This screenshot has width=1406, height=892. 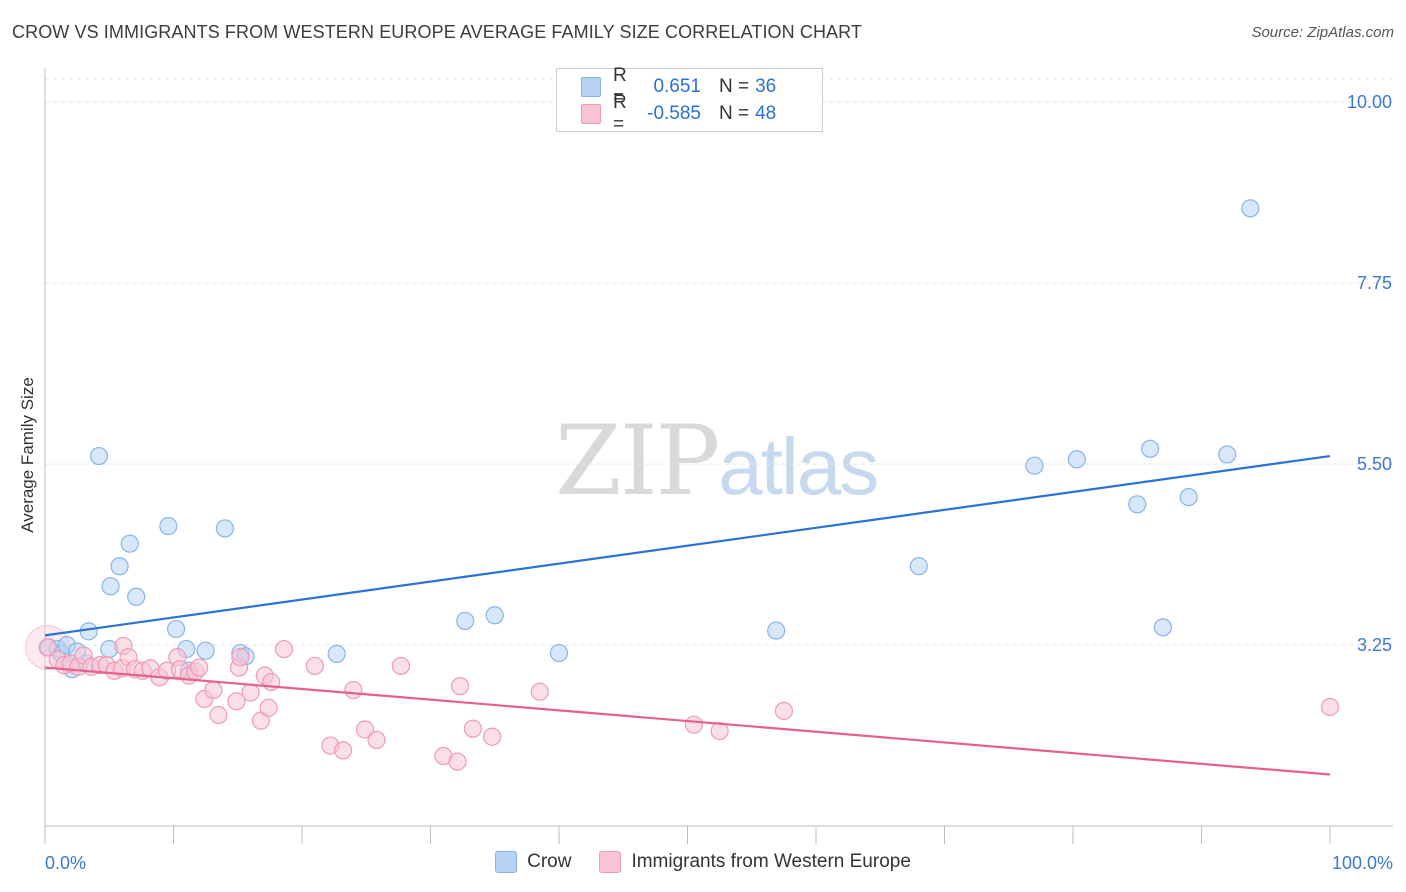 I want to click on series-legend: Crow Immigrants from Western Europe, so click(x=703, y=862).